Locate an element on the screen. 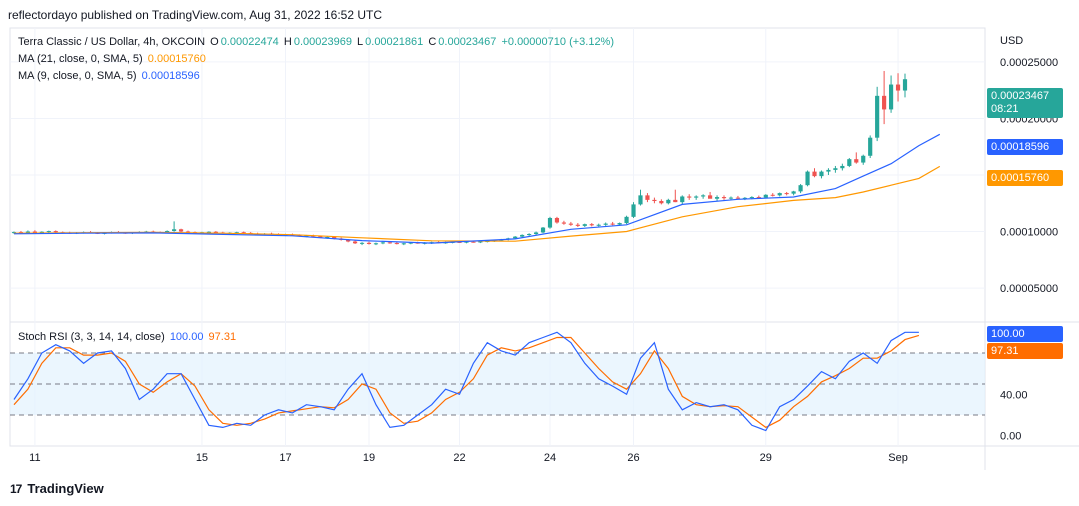 The height and width of the screenshot is (506, 1079). legend-ma9-value: 0.00018596 is located at coordinates (170, 76).